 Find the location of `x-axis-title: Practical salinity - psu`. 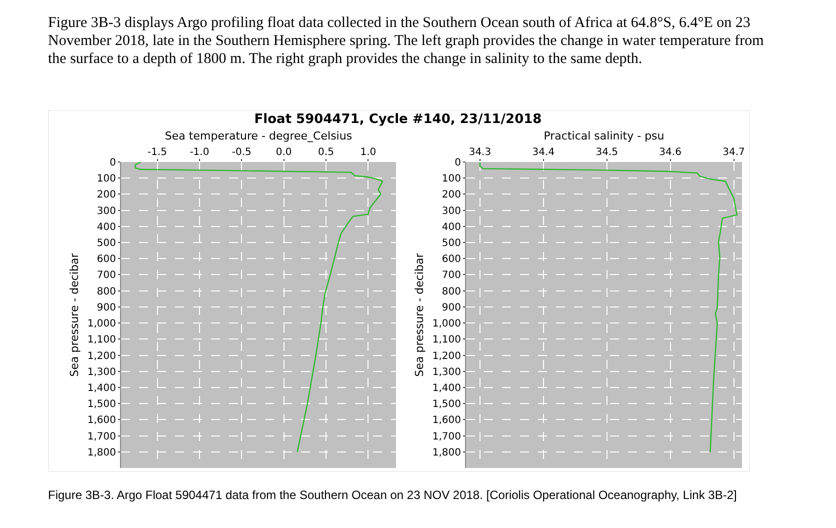

x-axis-title: Practical salinity - psu is located at coordinates (604, 136).